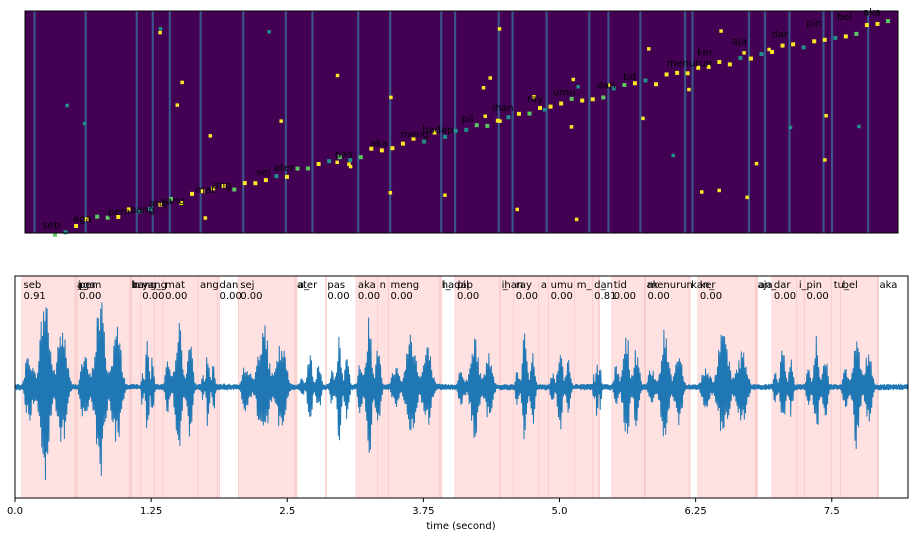 The height and width of the screenshot is (538, 918). I want to click on segment-label: i_, so click(447, 285).